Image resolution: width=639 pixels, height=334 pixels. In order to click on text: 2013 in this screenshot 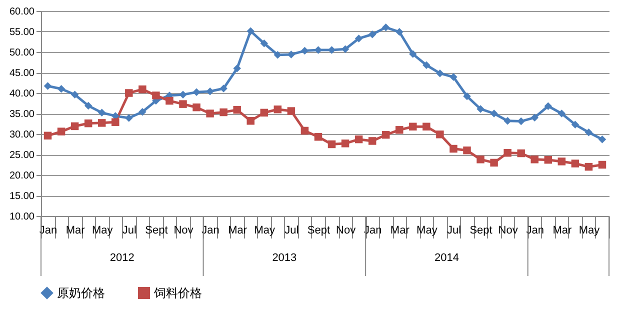, I will do `click(284, 258)`.